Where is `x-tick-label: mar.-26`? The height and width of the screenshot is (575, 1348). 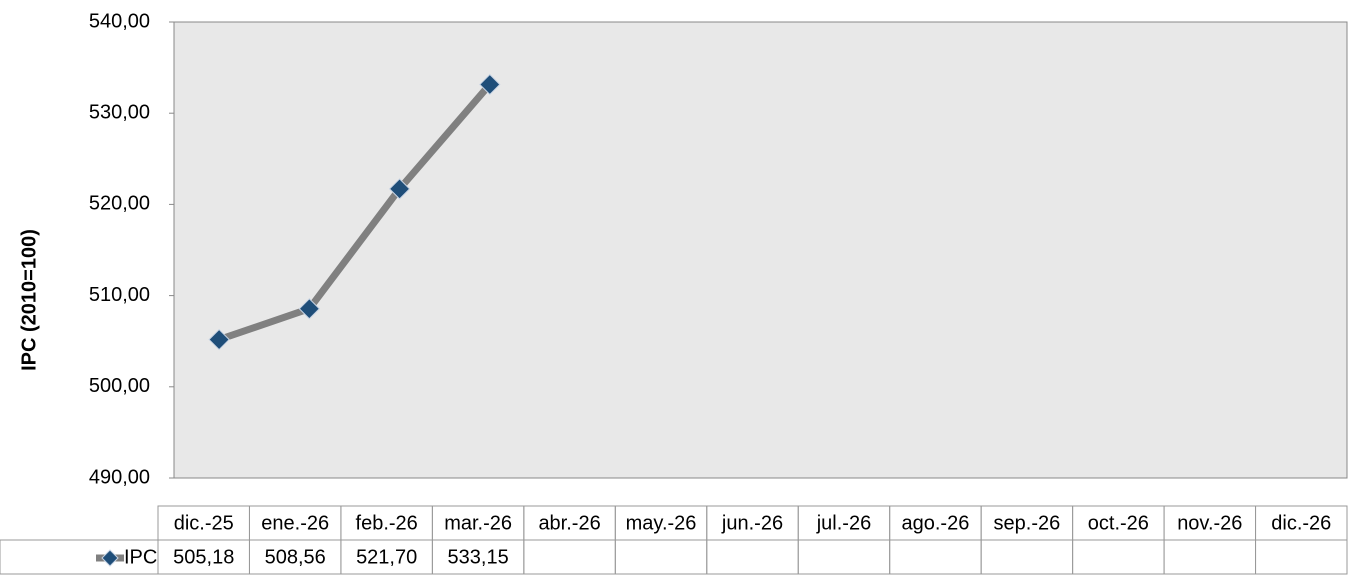
x-tick-label: mar.-26 is located at coordinates (478, 523).